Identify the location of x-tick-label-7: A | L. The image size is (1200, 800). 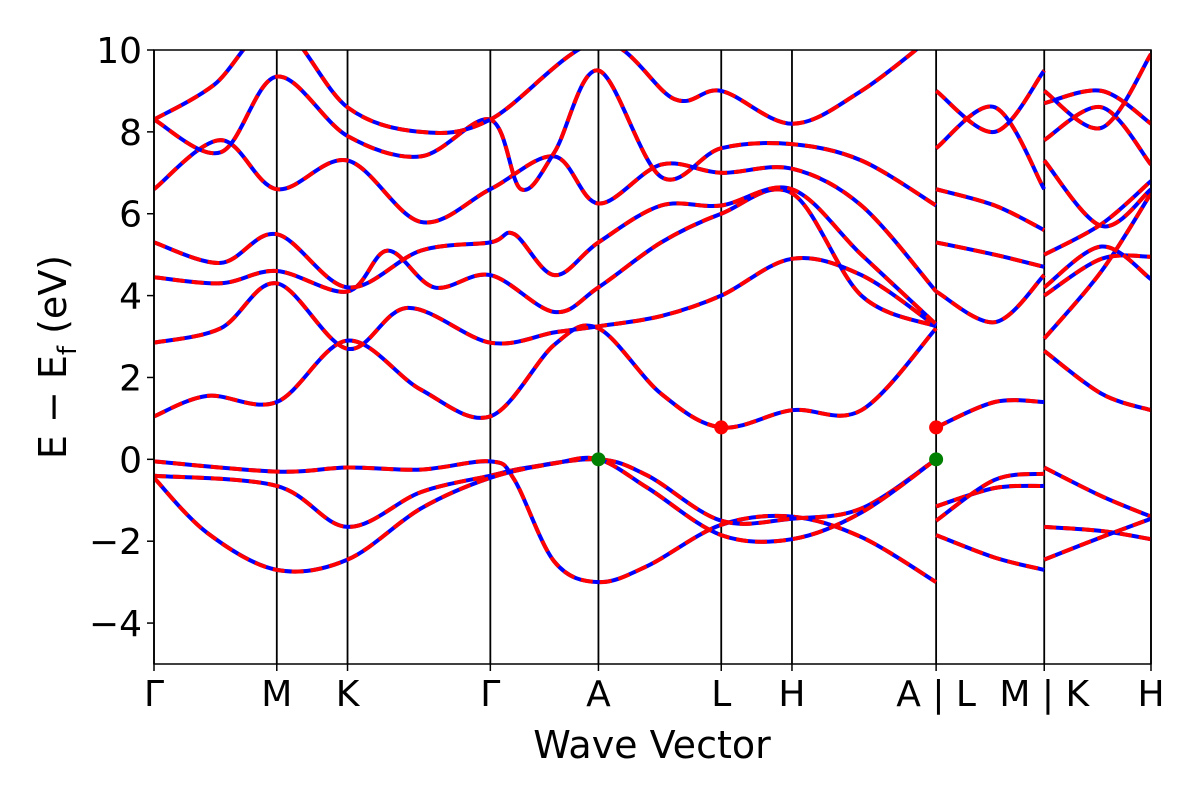
(936, 694).